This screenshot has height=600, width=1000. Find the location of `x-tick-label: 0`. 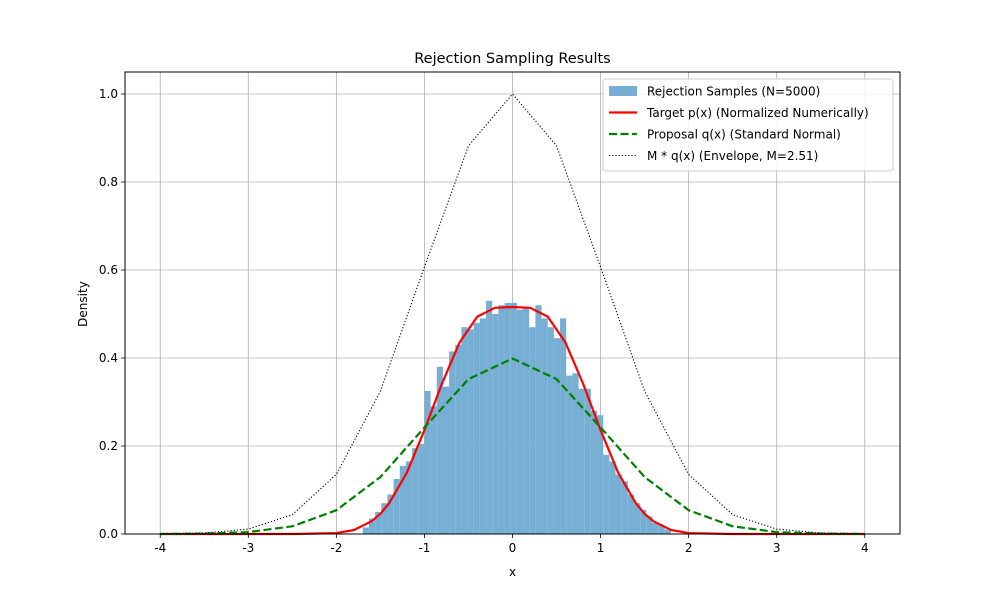

x-tick-label: 0 is located at coordinates (513, 548).